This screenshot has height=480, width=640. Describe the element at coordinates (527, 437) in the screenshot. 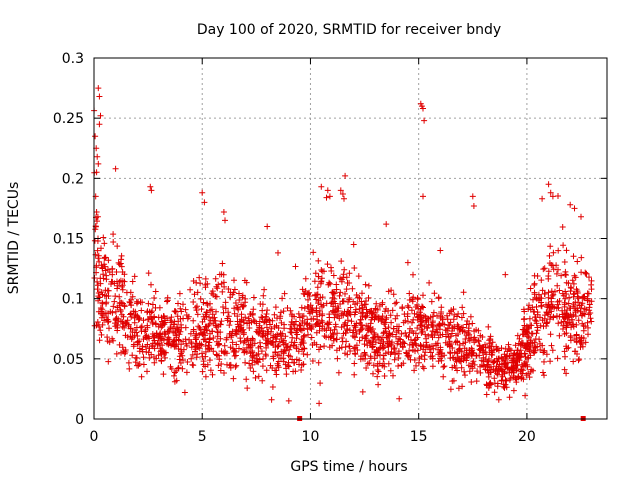

I see `x-tick-label: 20` at that location.